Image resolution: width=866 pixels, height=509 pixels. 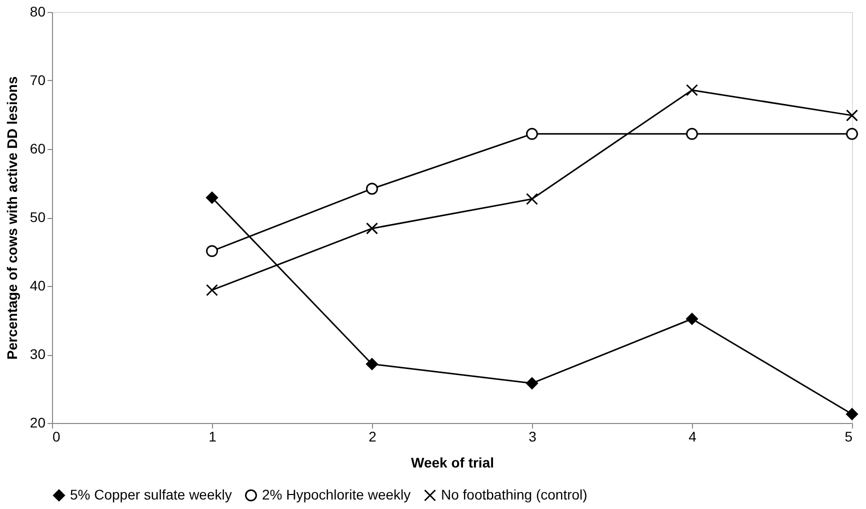 I want to click on y-tick-label: 70, so click(x=38, y=80).